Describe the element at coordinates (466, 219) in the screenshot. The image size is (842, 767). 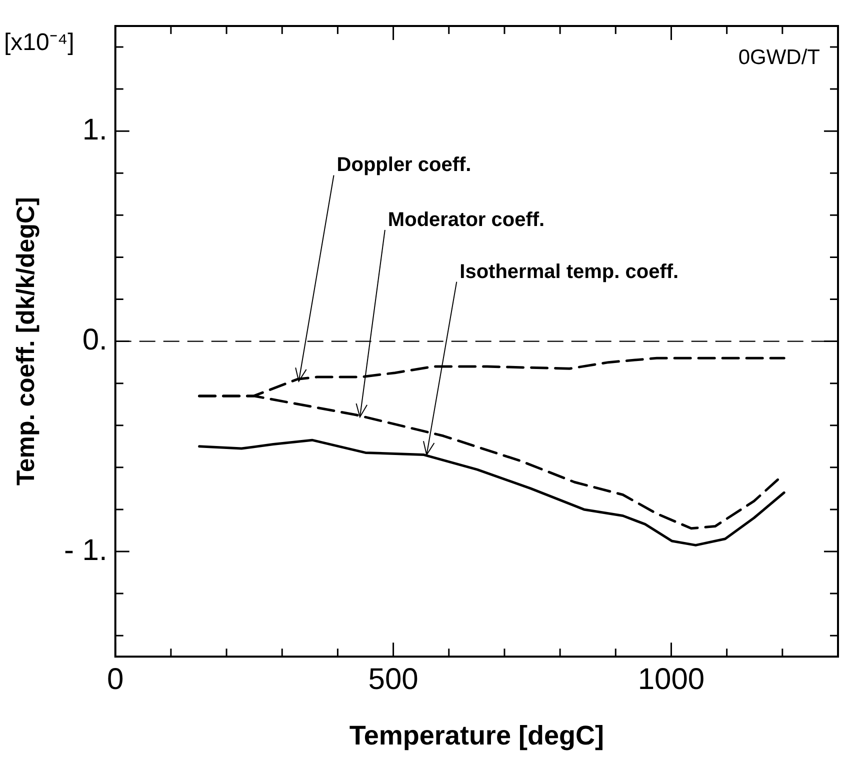
I see `annotation: Moderator coeff.` at that location.